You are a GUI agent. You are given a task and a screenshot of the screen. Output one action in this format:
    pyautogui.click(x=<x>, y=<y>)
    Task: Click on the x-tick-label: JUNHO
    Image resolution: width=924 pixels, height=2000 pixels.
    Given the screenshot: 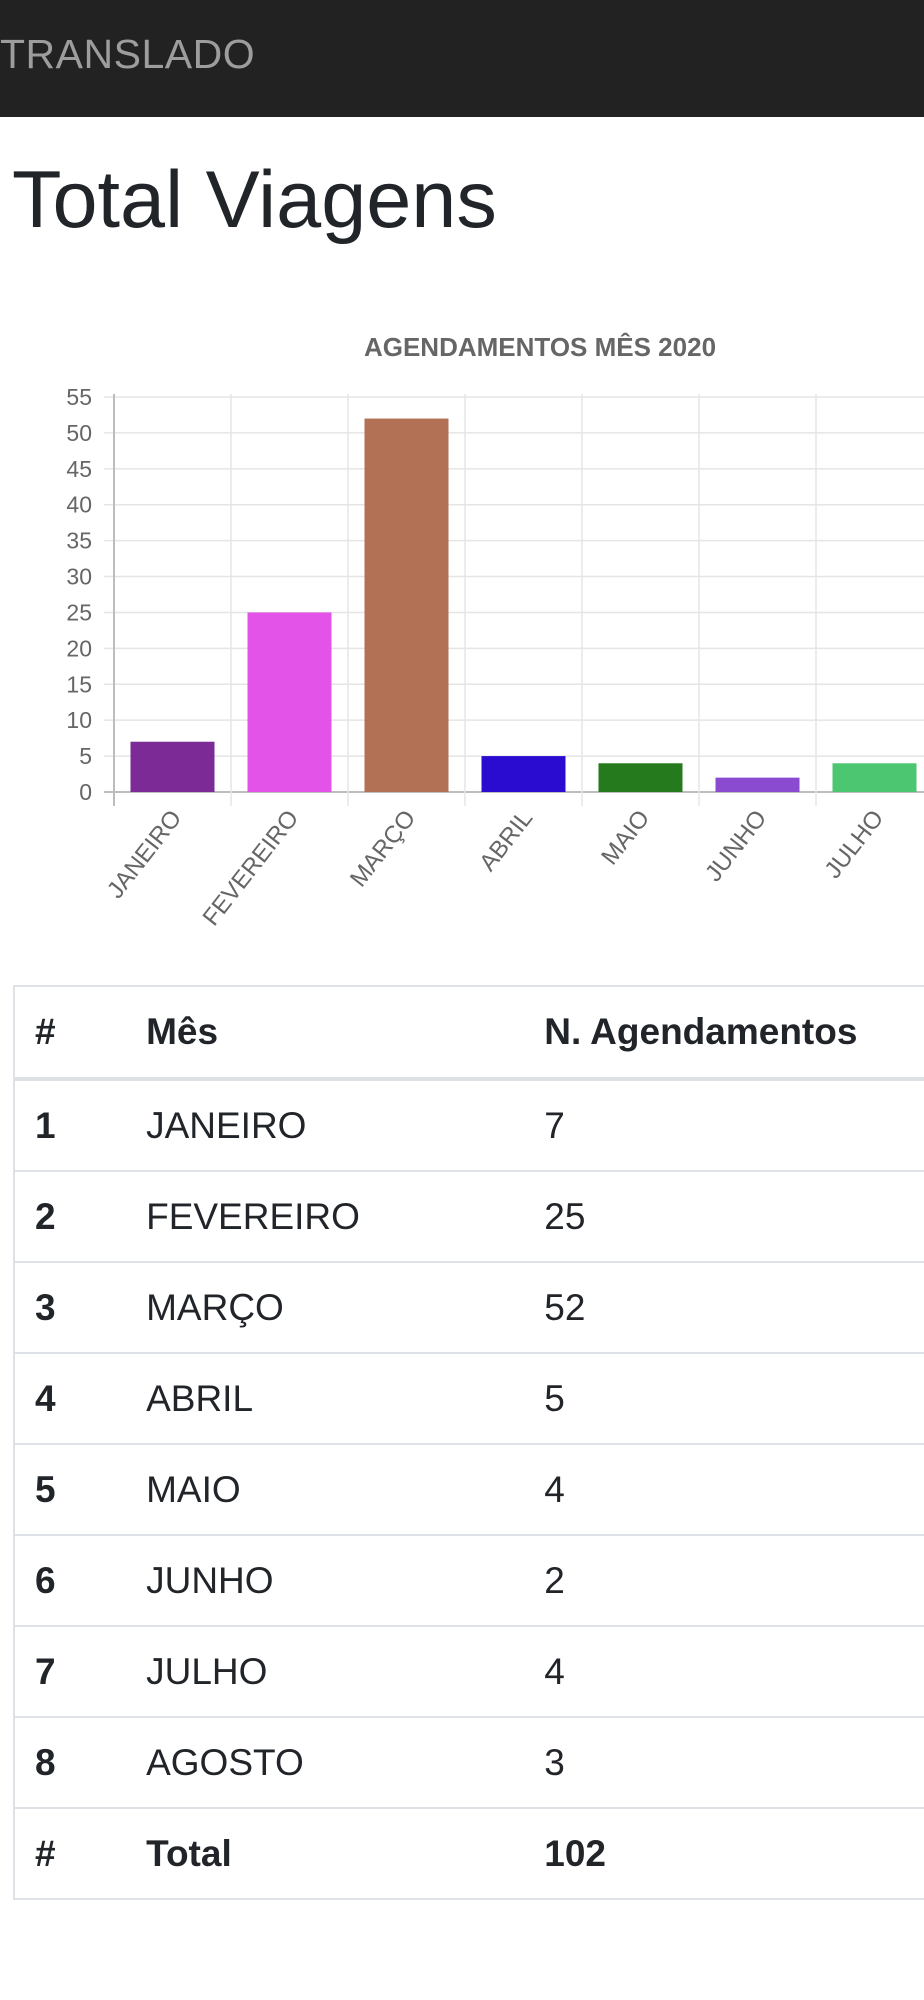 What is the action you would take?
    pyautogui.click(x=736, y=846)
    